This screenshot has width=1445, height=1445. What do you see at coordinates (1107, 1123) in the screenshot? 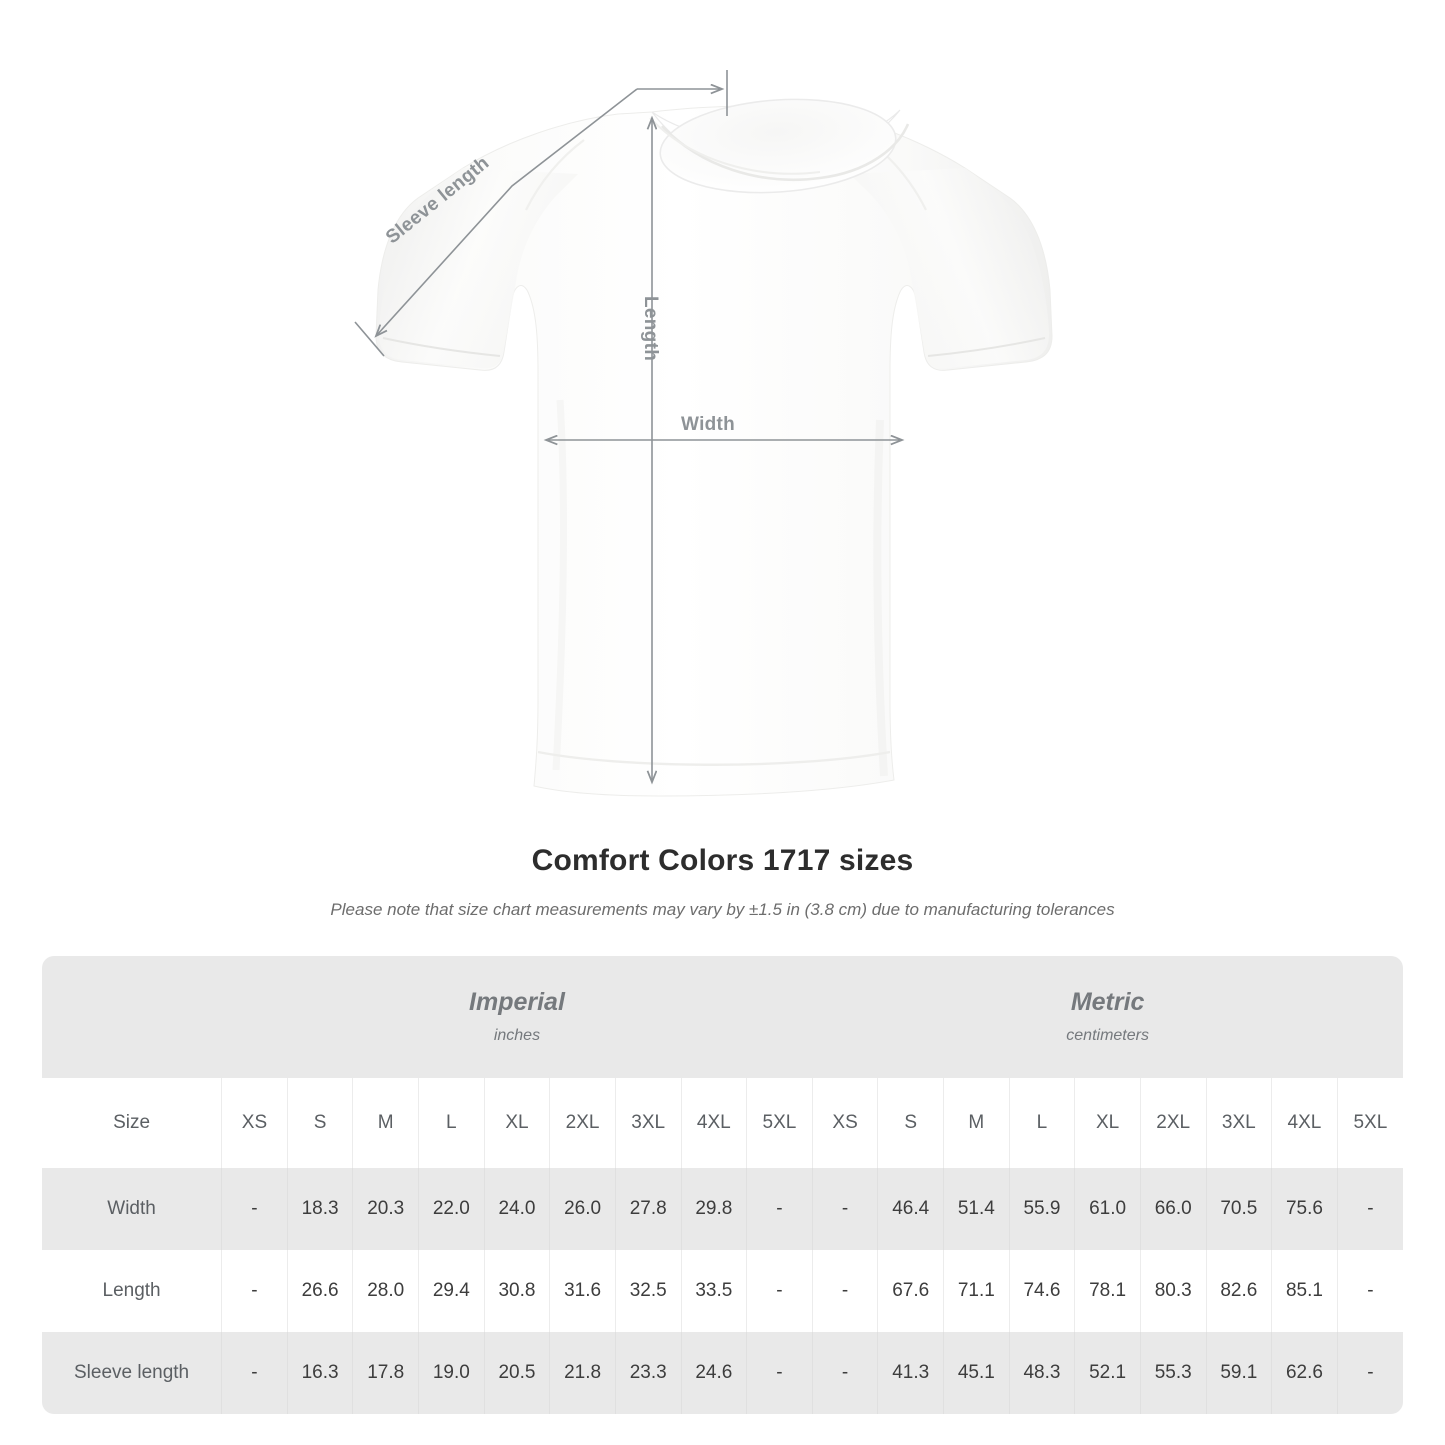
I see `size-header-metric-xl: XL` at bounding box center [1107, 1123].